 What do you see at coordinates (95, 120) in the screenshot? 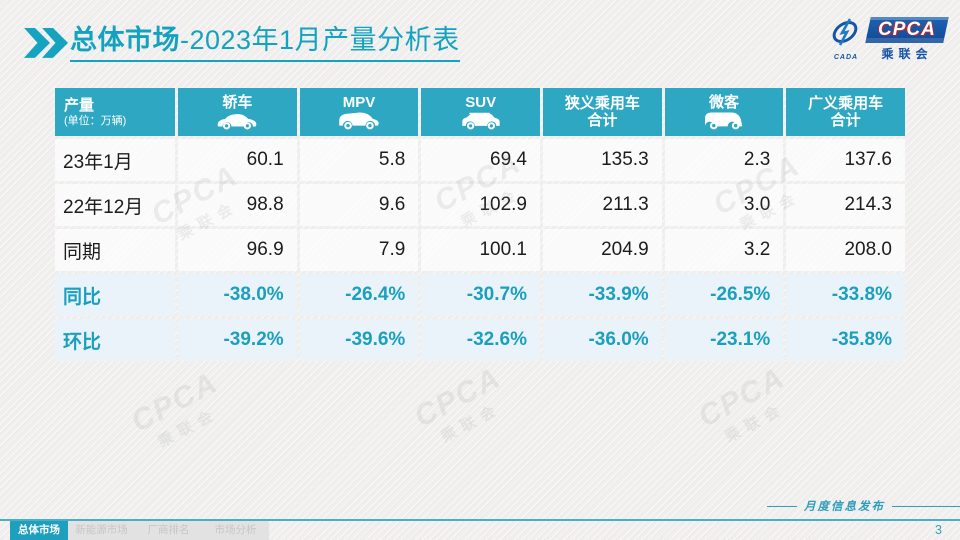
I see `metric-unit: (单位：万辆)` at bounding box center [95, 120].